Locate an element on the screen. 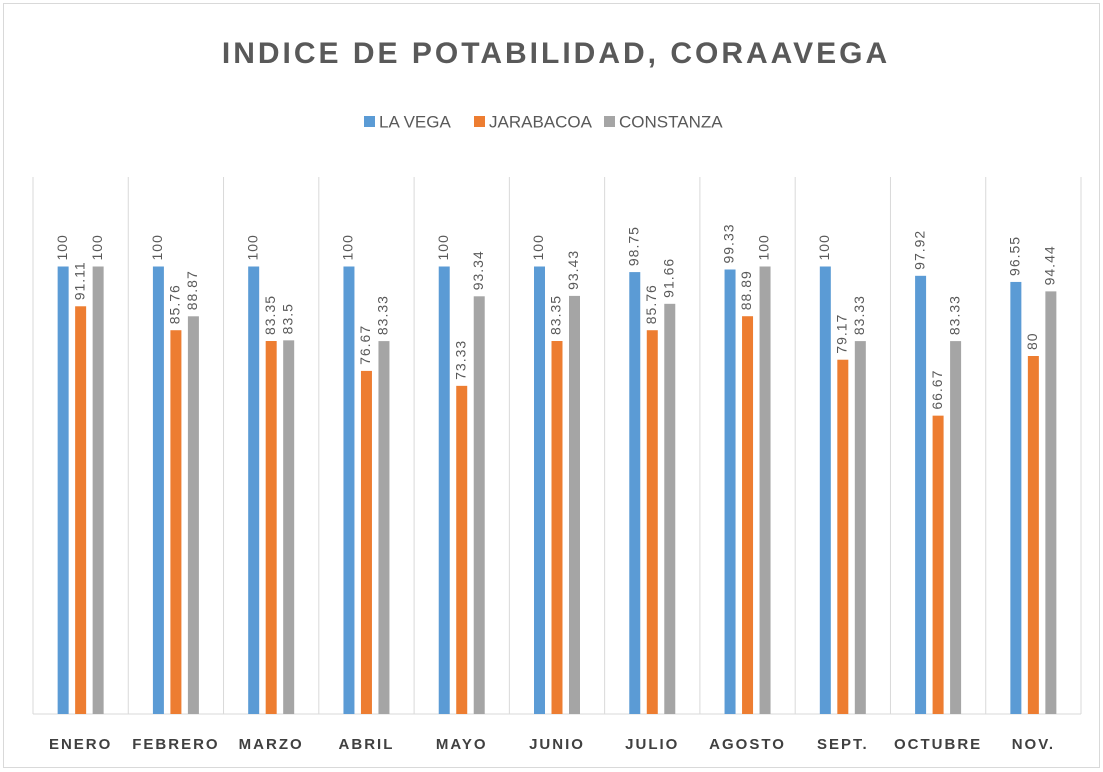 Image resolution: width=1103 pixels, height=772 pixels. value-label: 99.33 is located at coordinates (729, 243).